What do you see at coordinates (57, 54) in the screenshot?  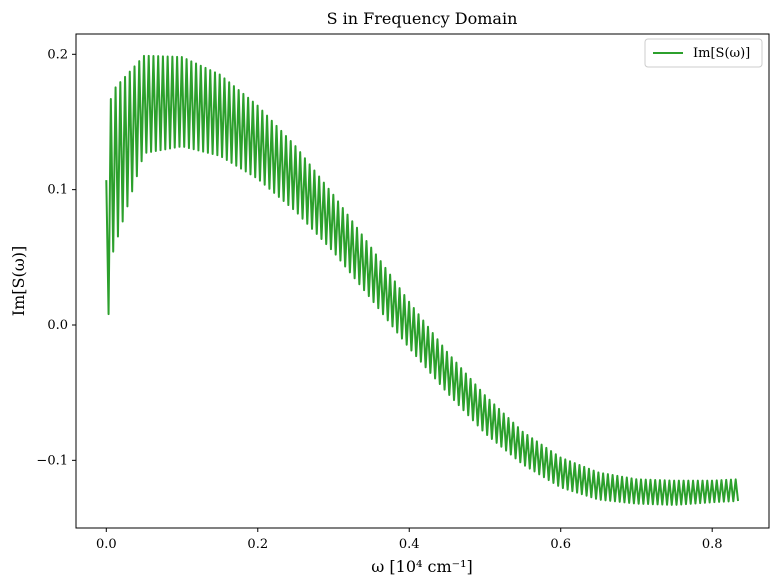 I see `y-tick-label: 0.2` at bounding box center [57, 54].